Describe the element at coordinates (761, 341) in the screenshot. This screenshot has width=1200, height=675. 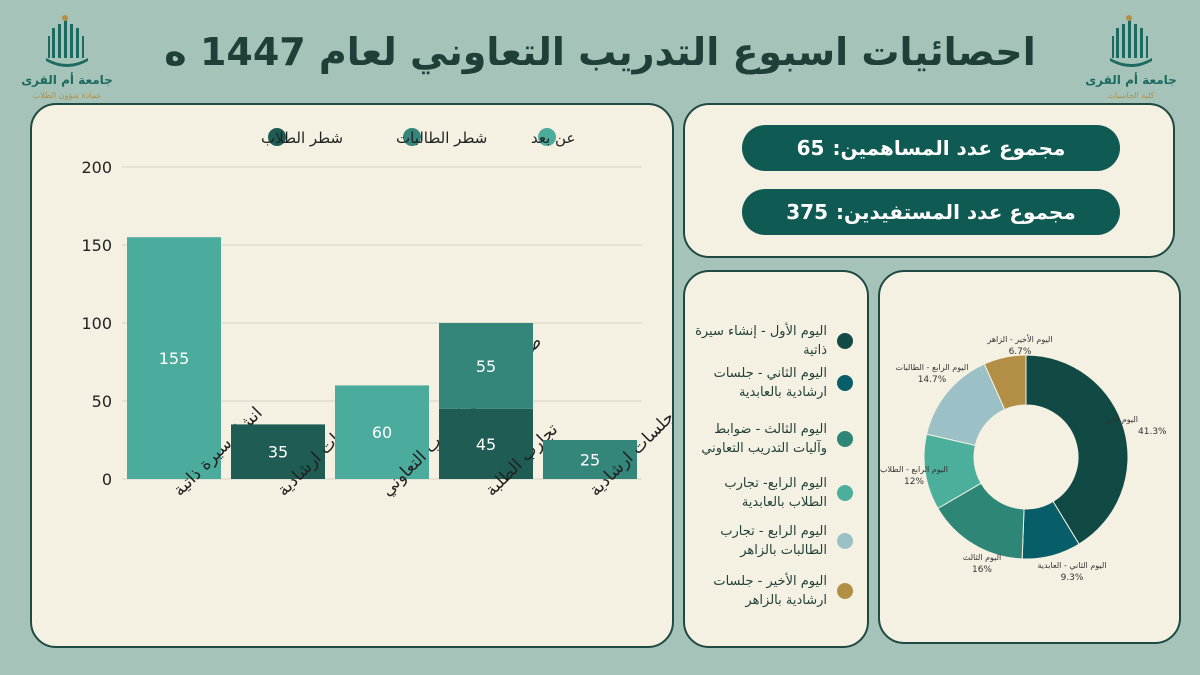
I see `legend-label: اليوم الأول - إنشاء سيرة ذاتية` at that location.